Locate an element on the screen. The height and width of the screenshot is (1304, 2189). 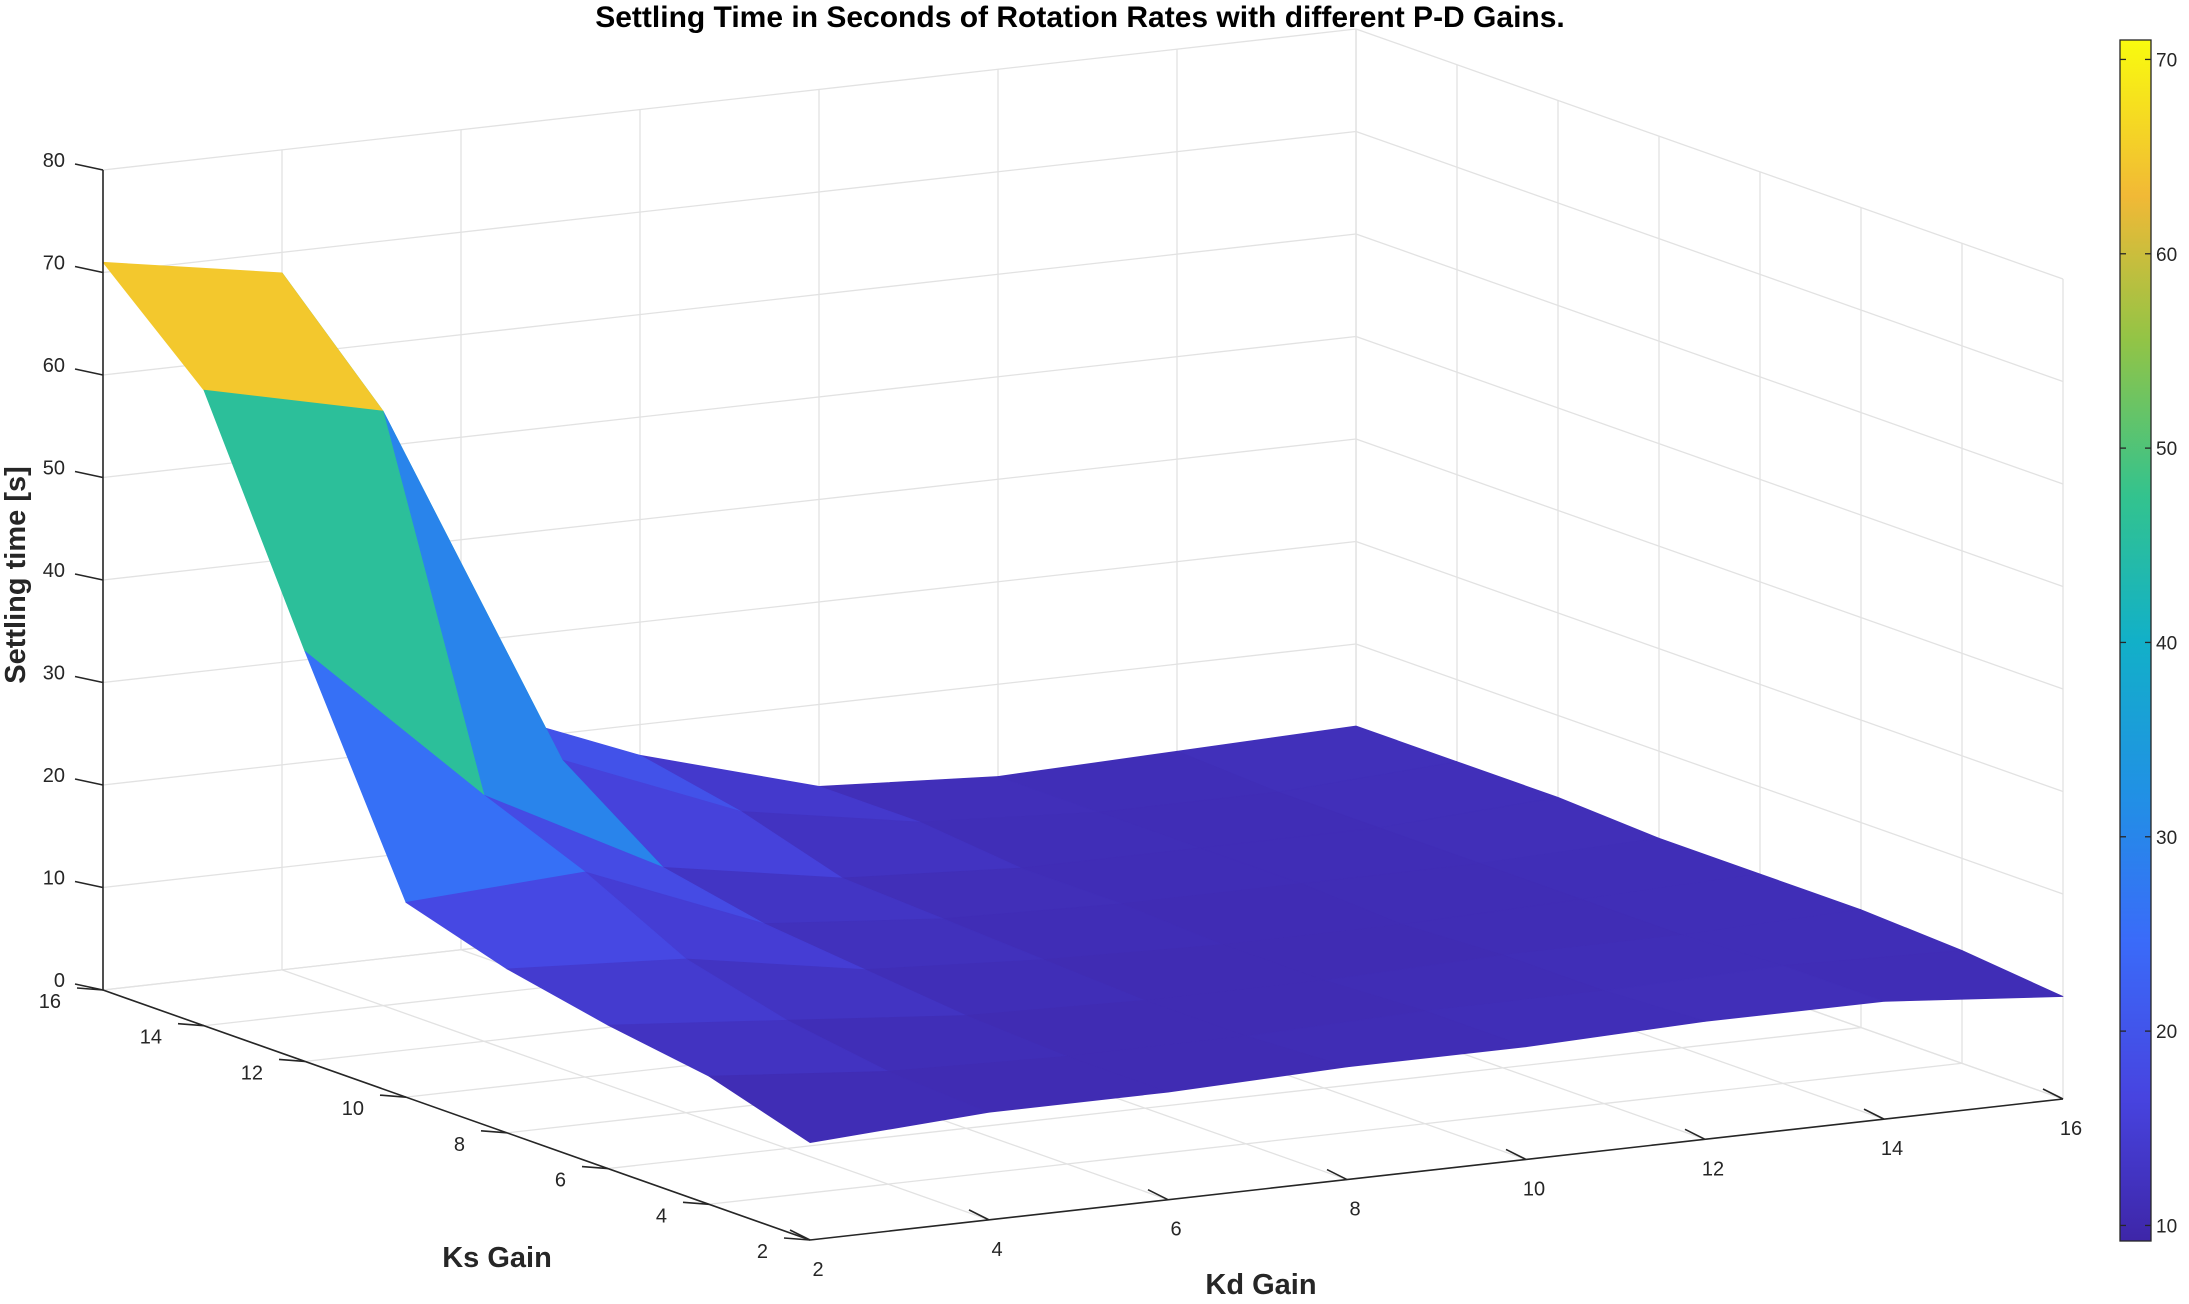
z-tick-label: 0 is located at coordinates (59, 981).